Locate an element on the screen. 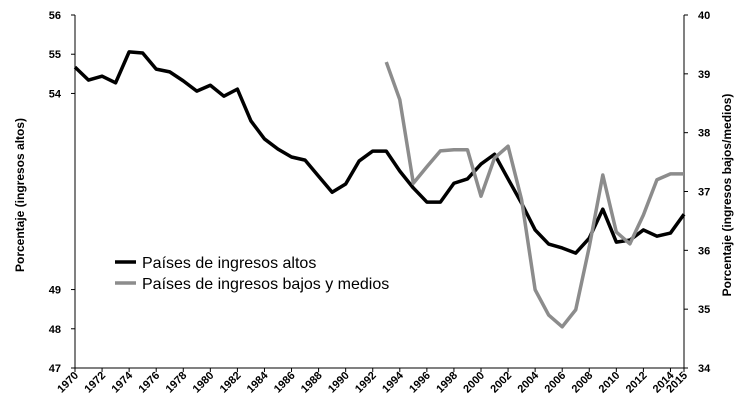  x-tick-label: 1988 is located at coordinates (312, 383).